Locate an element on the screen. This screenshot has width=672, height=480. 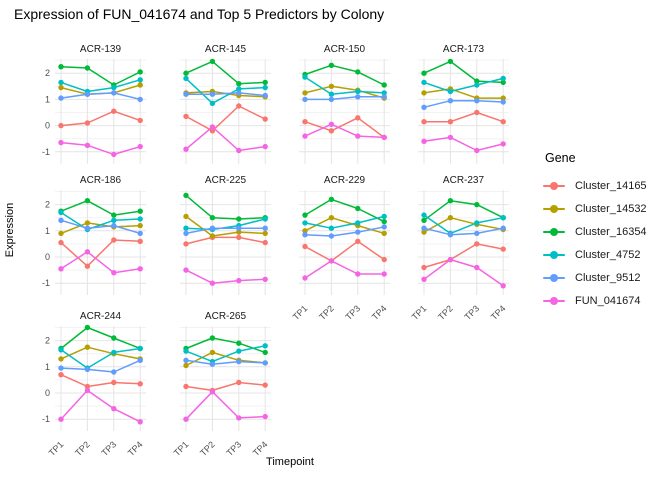
facet-title: ACR-265 is located at coordinates (226, 316).